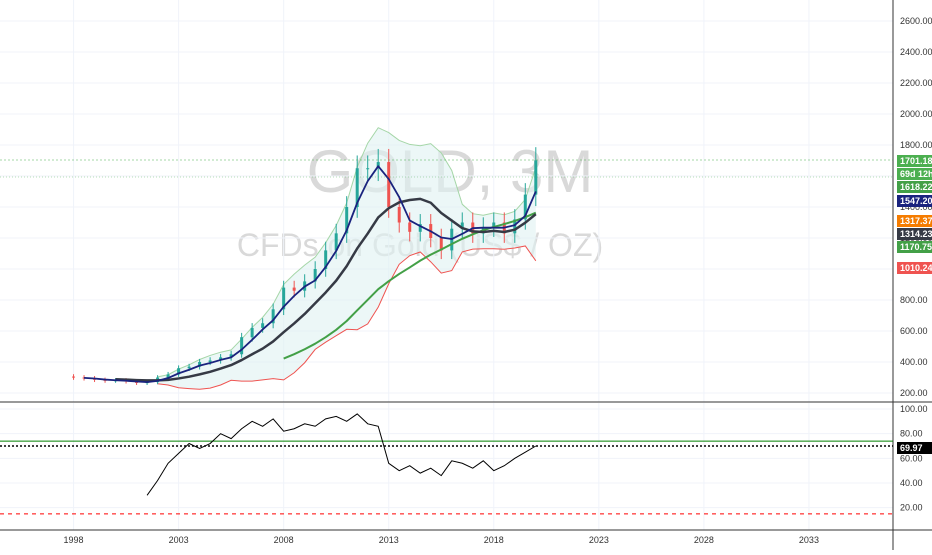 The width and height of the screenshot is (932, 555). I want to click on long-ma-badge, so click(914, 247).